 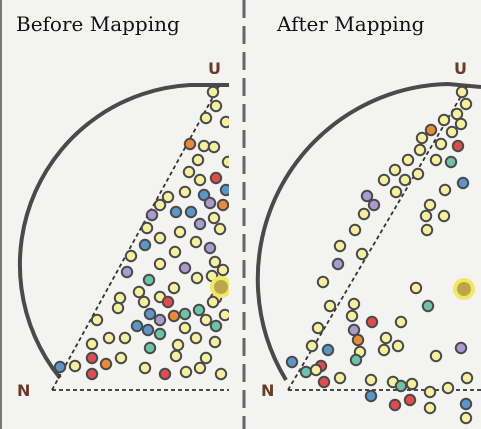 I want to click on panel-title-before: Before Mapping, so click(x=98, y=24).